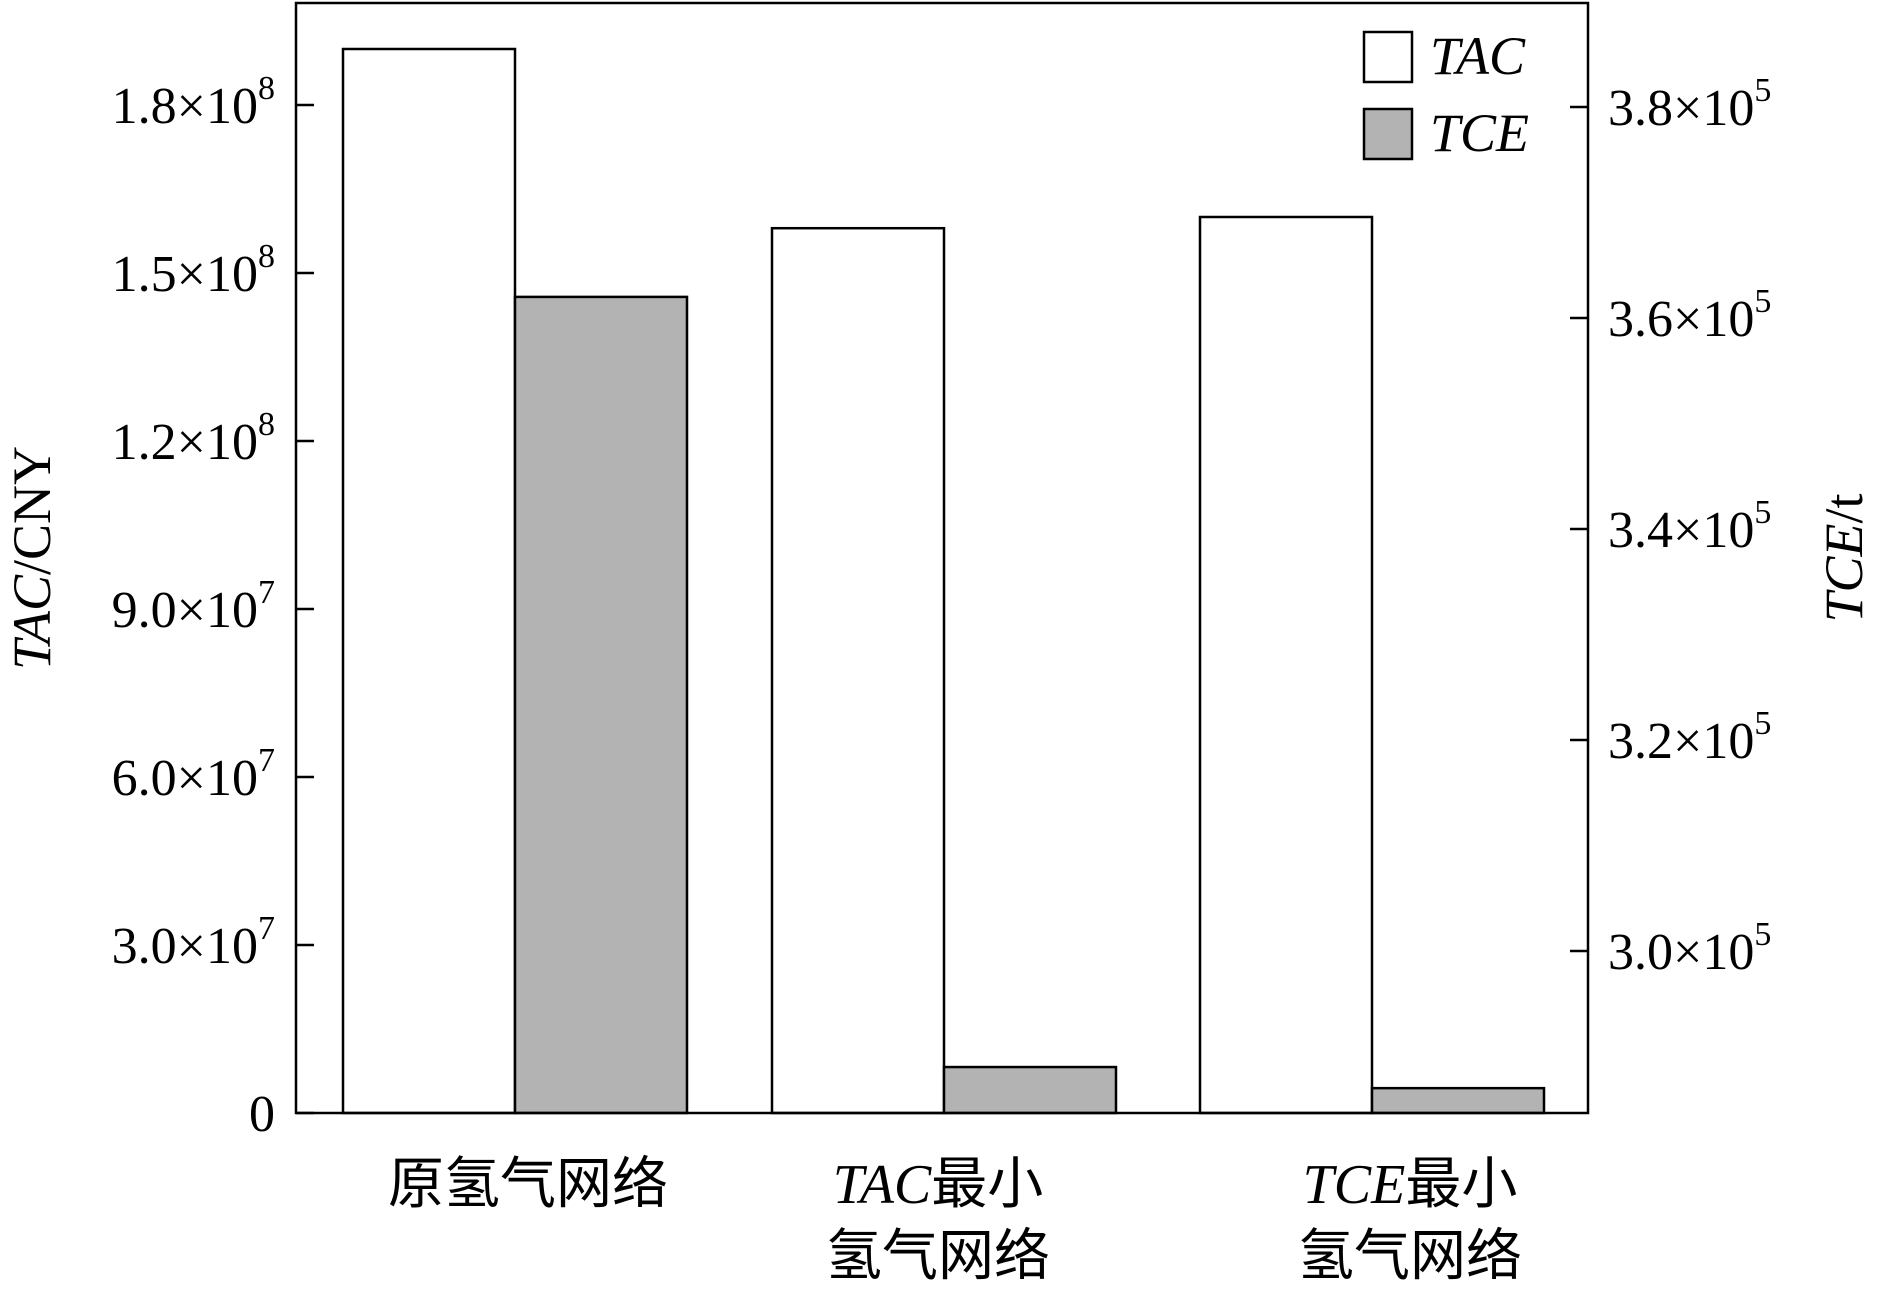  What do you see at coordinates (1410, 1185) in the screenshot?
I see `category-label-3: TCE最小` at bounding box center [1410, 1185].